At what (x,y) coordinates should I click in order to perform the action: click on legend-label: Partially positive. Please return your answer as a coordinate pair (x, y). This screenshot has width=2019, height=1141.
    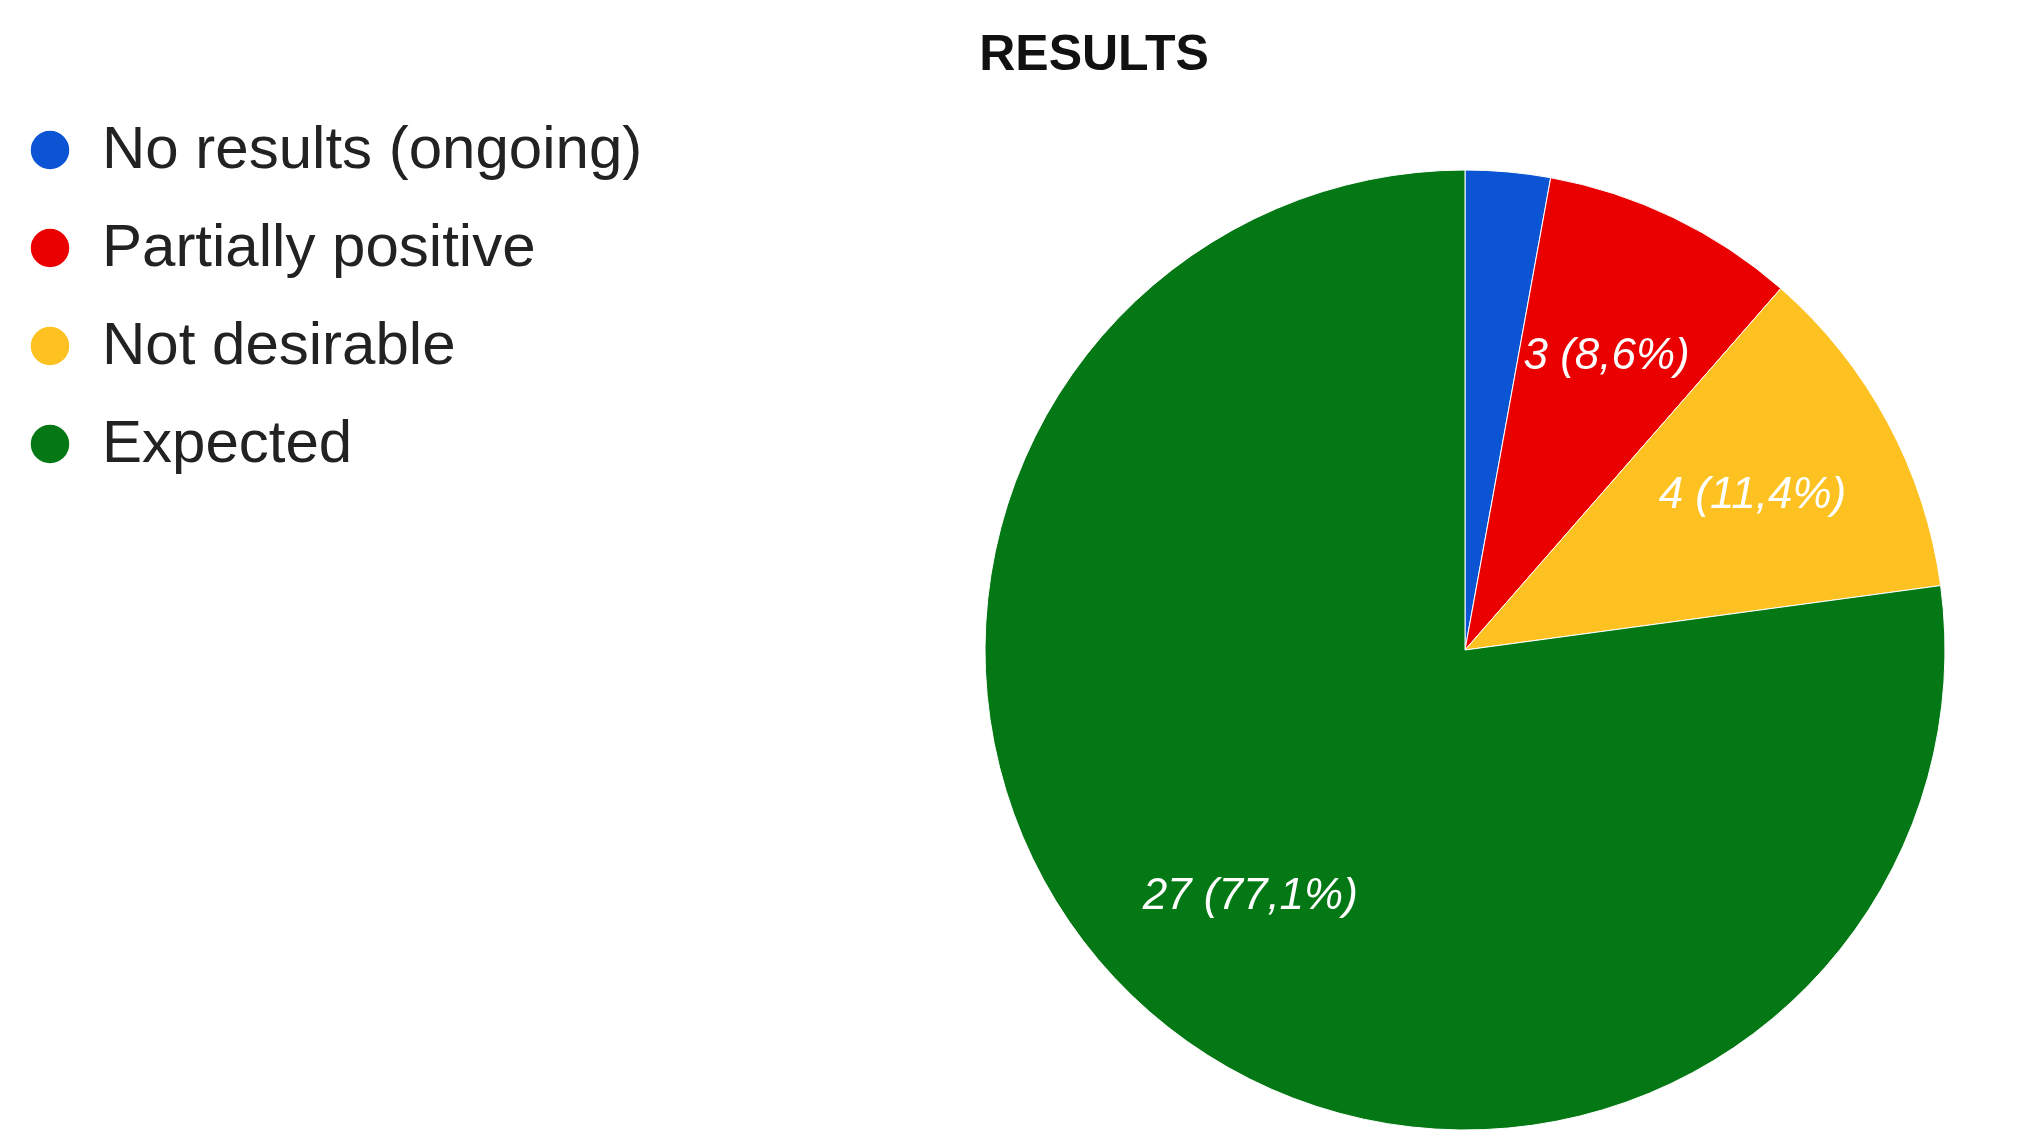
    Looking at the image, I should click on (319, 245).